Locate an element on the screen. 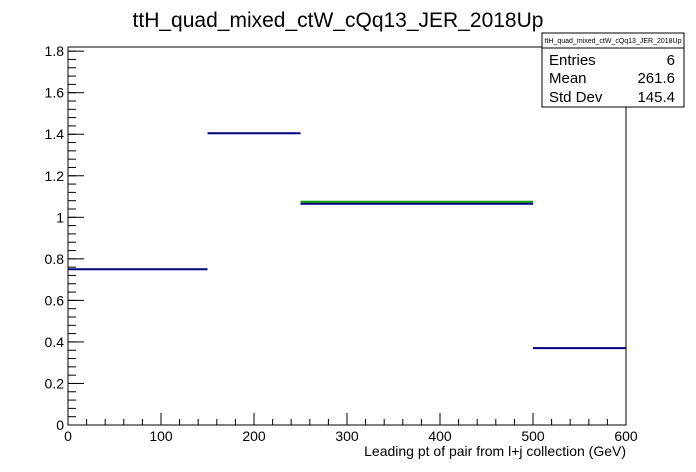  y-tick-label: 0.2 is located at coordinates (55, 383).